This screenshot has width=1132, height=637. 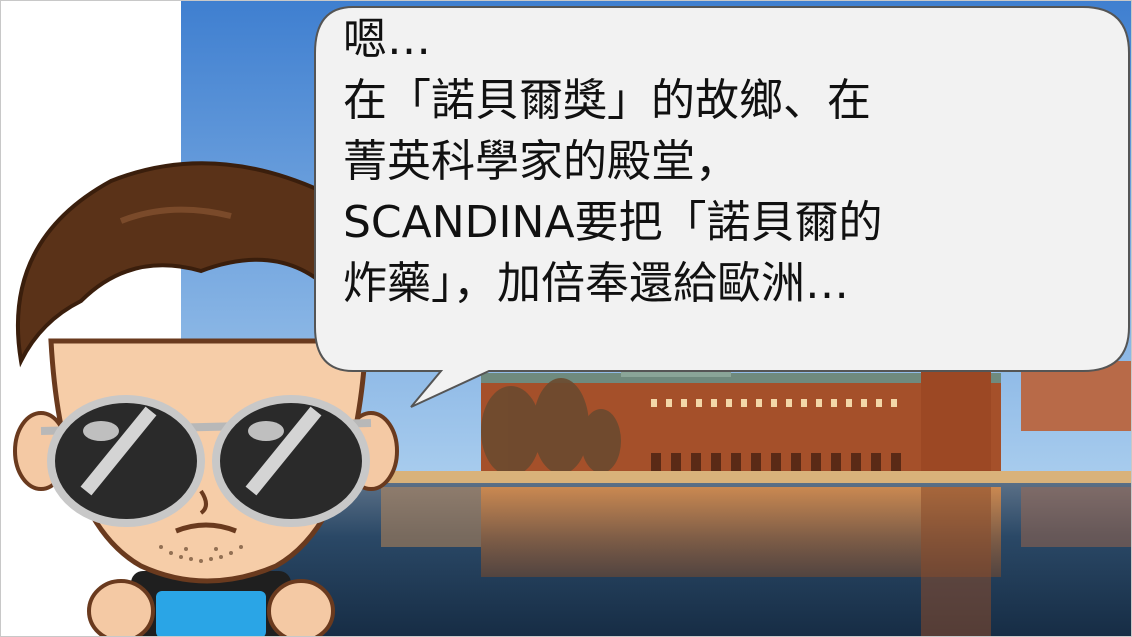 I want to click on speech-line: 在「諾貝爾獎」的故鄉、在, so click(x=607, y=100).